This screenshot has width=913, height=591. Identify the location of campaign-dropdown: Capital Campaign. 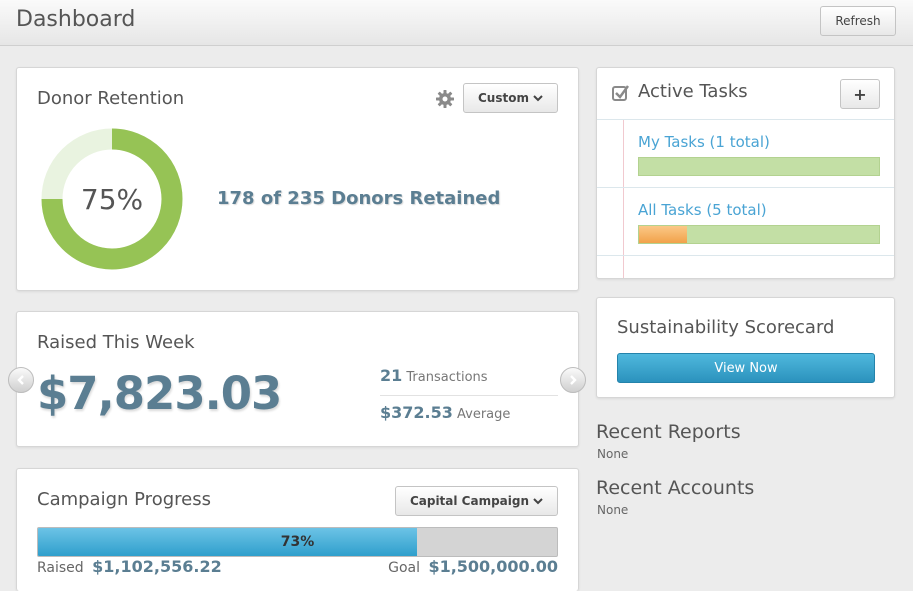
(476, 501).